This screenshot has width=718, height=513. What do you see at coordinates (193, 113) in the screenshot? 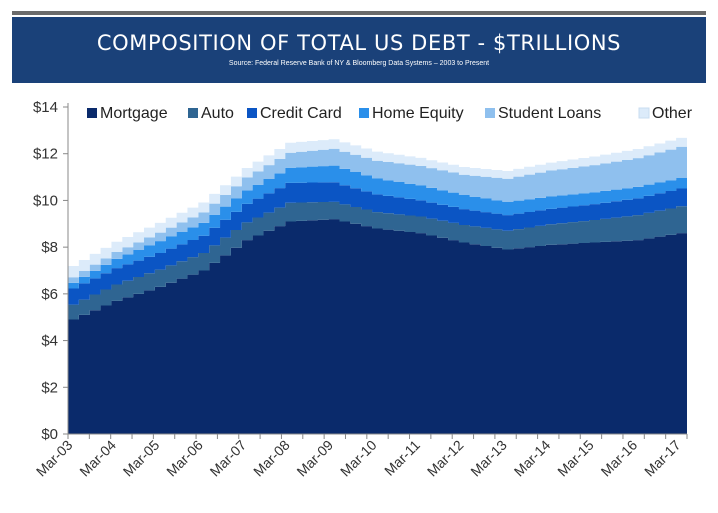
I see `legend-swatch-auto` at bounding box center [193, 113].